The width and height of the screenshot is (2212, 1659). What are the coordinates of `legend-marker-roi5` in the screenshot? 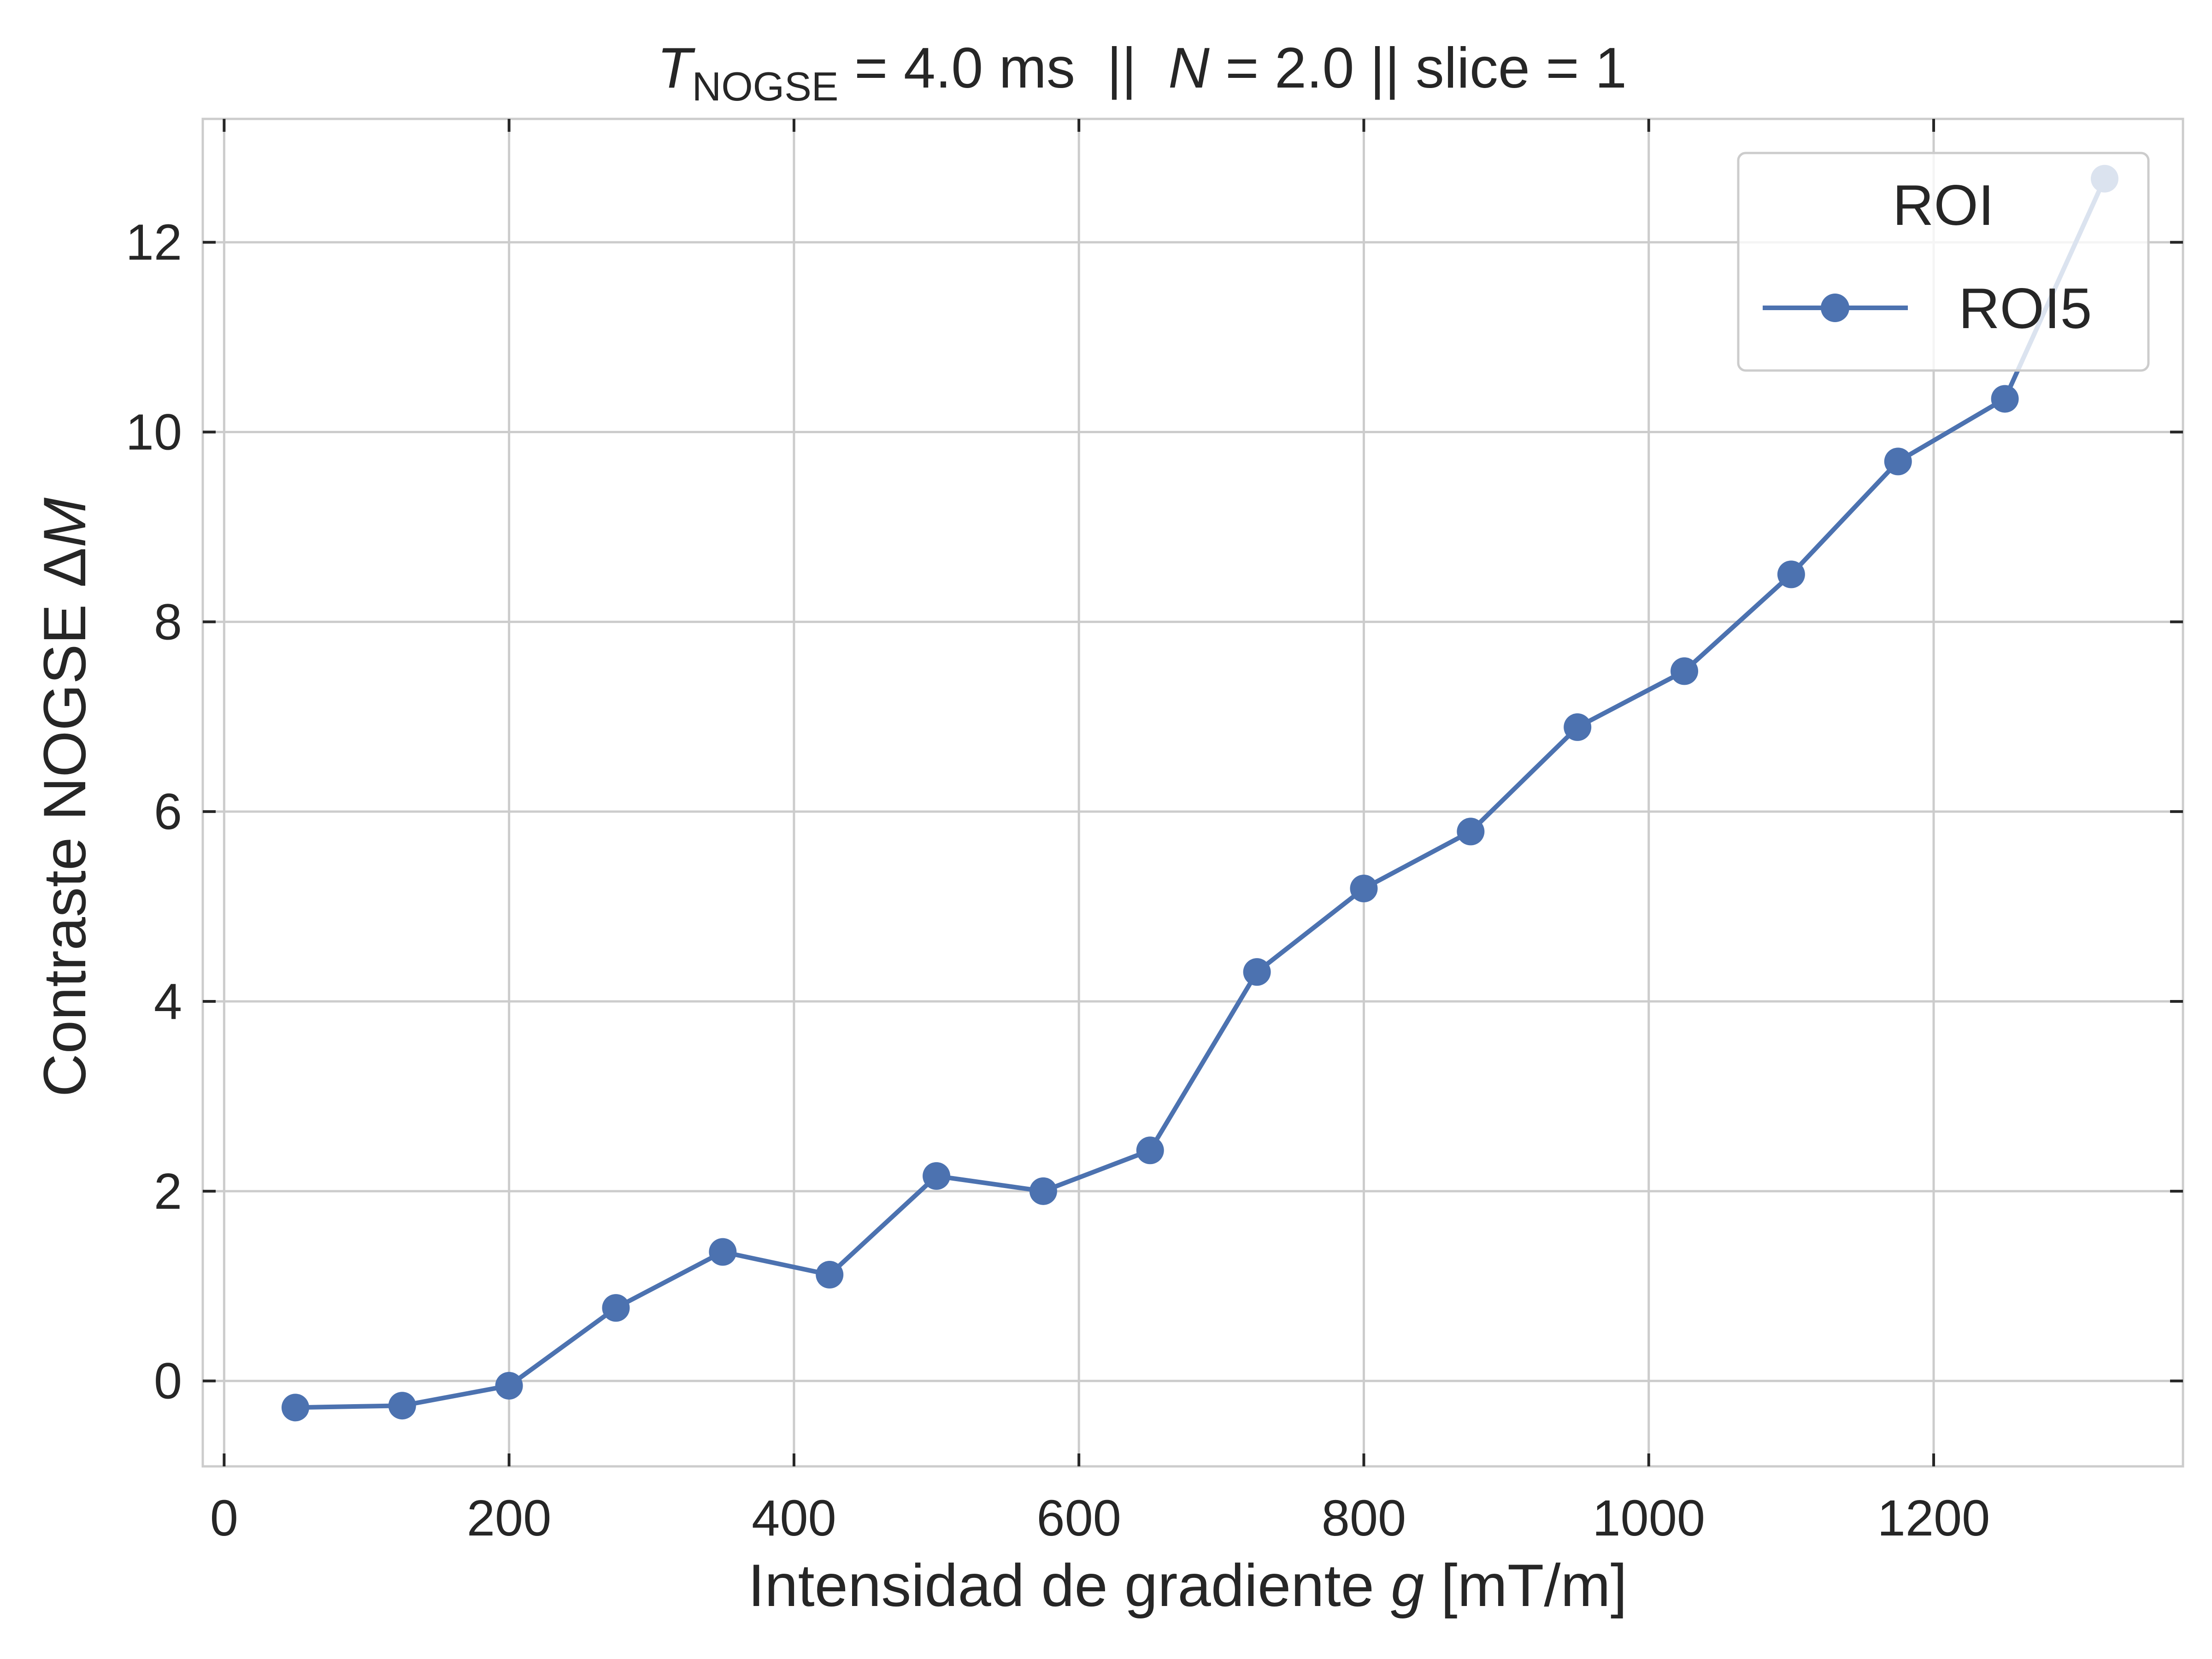 It's located at (1835, 308).